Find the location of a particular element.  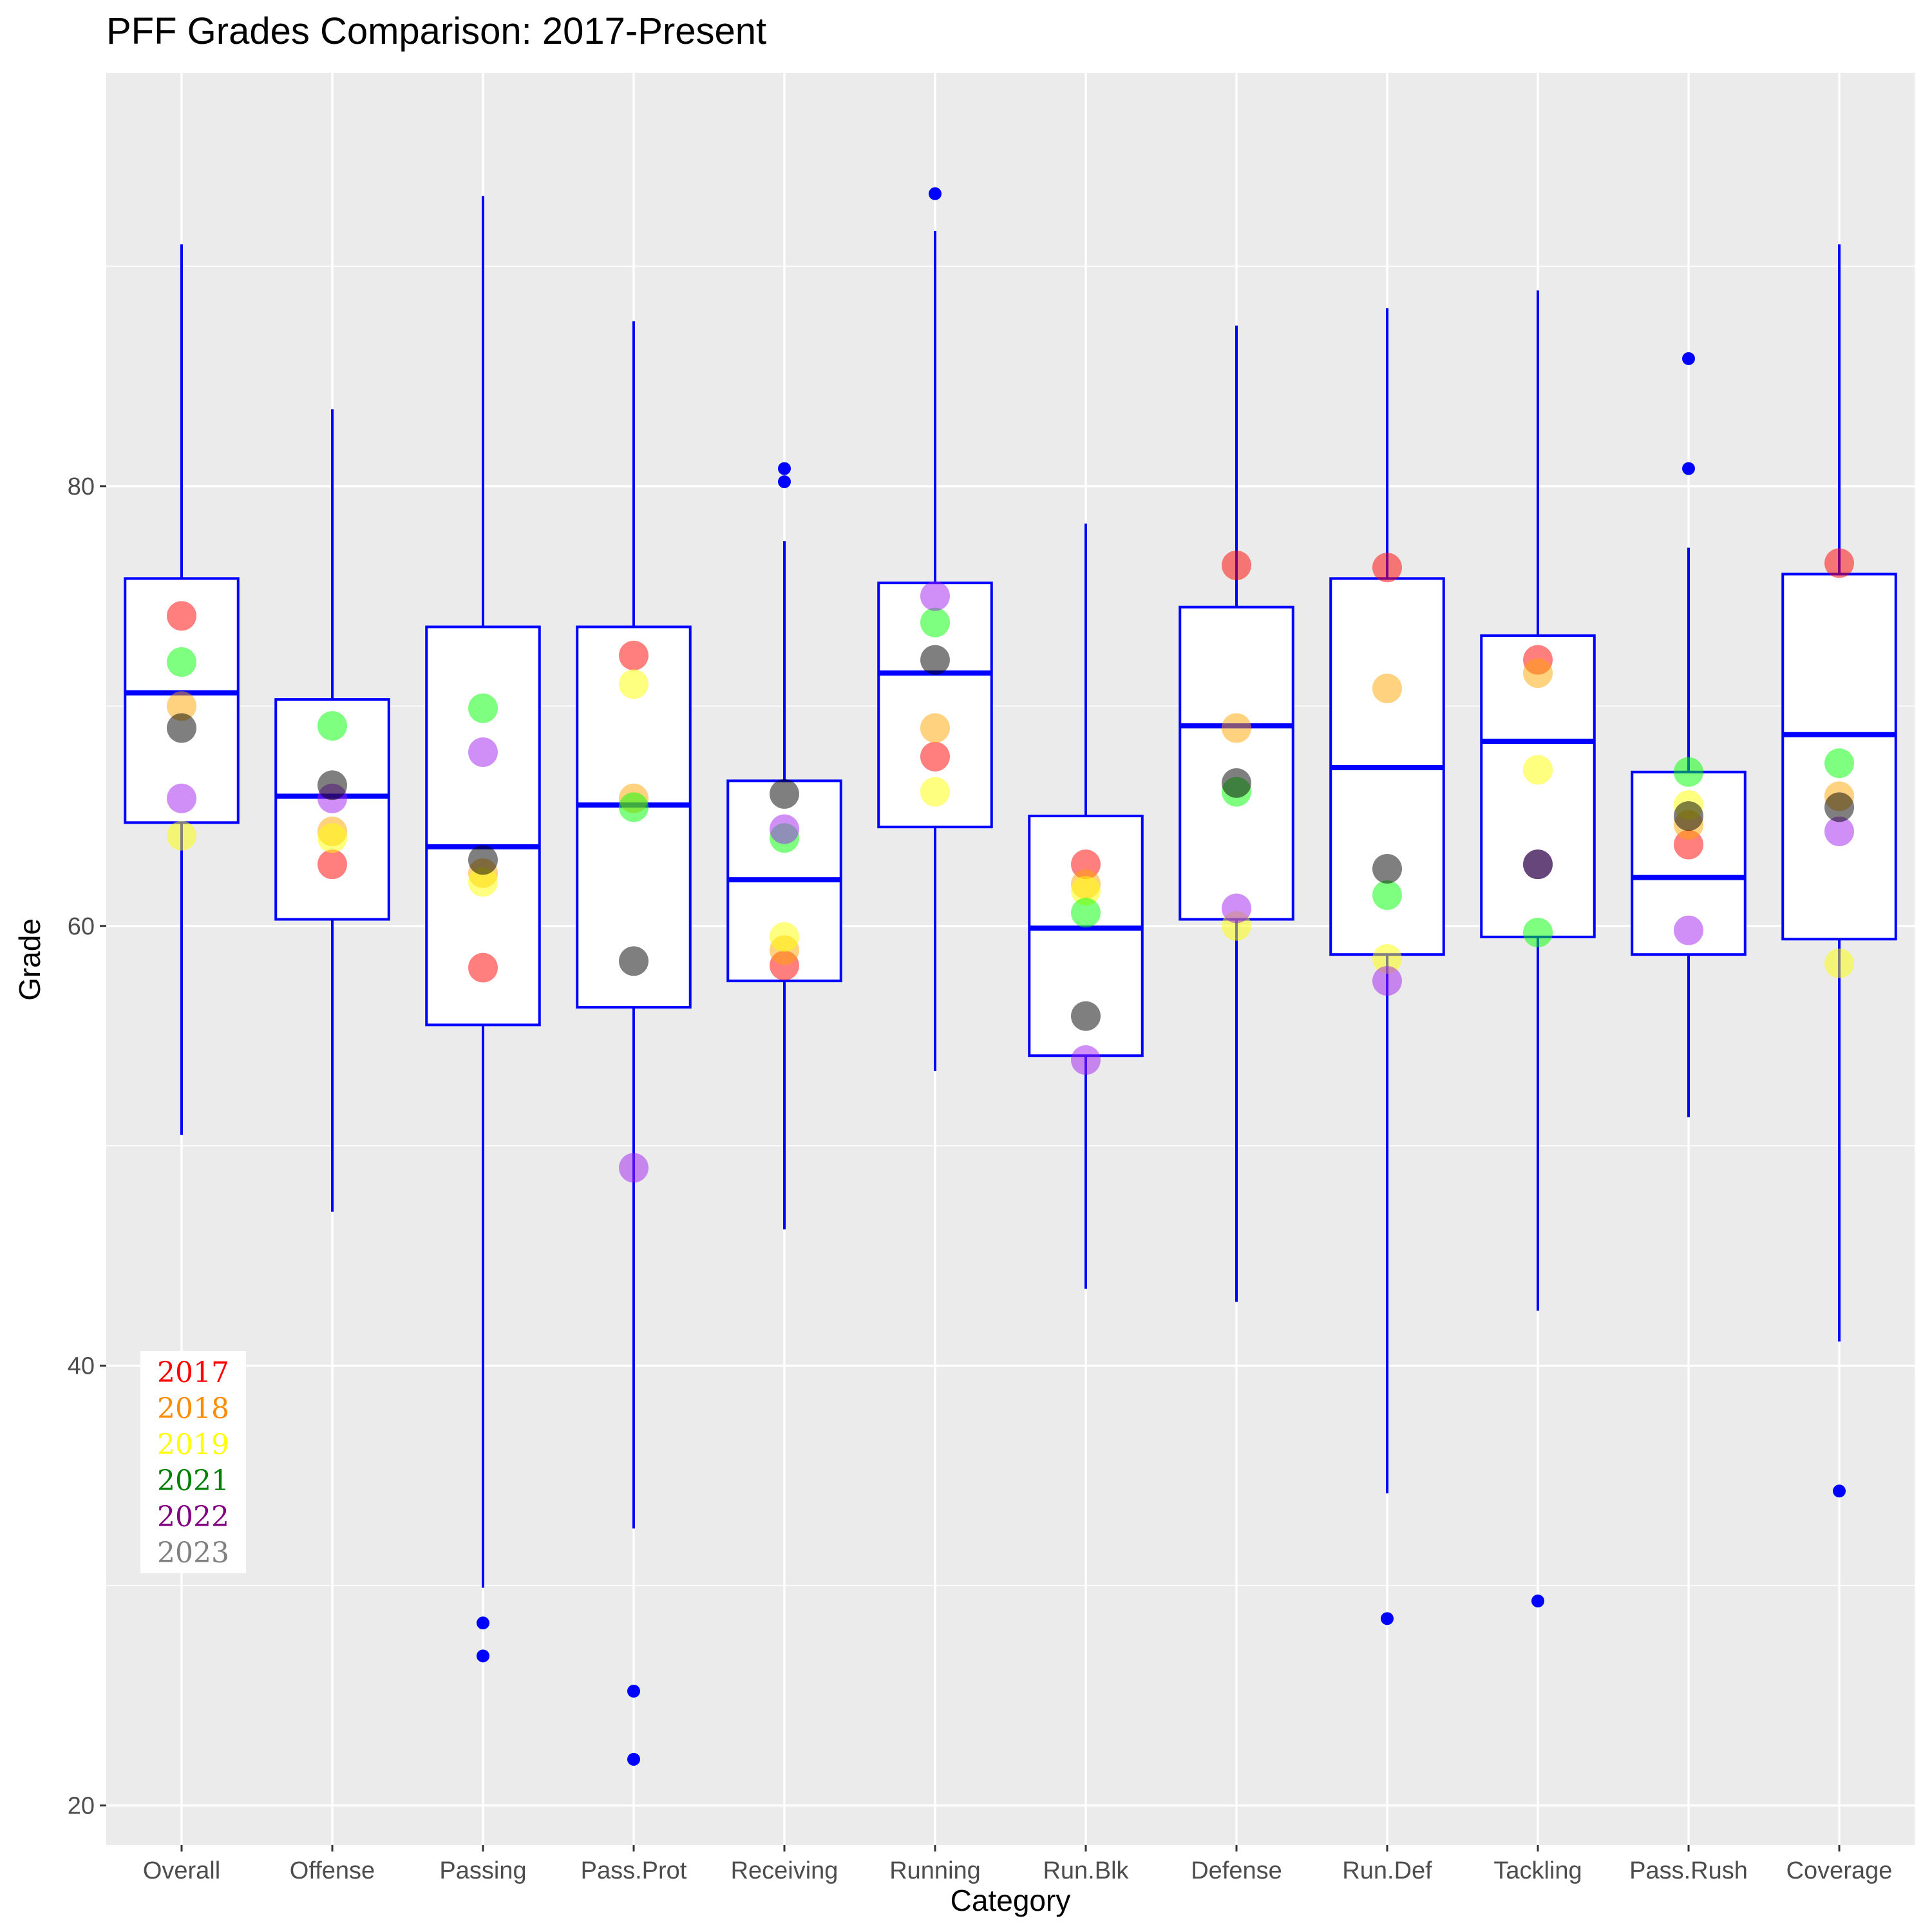

legend-entry: 2019 is located at coordinates (193, 1444).